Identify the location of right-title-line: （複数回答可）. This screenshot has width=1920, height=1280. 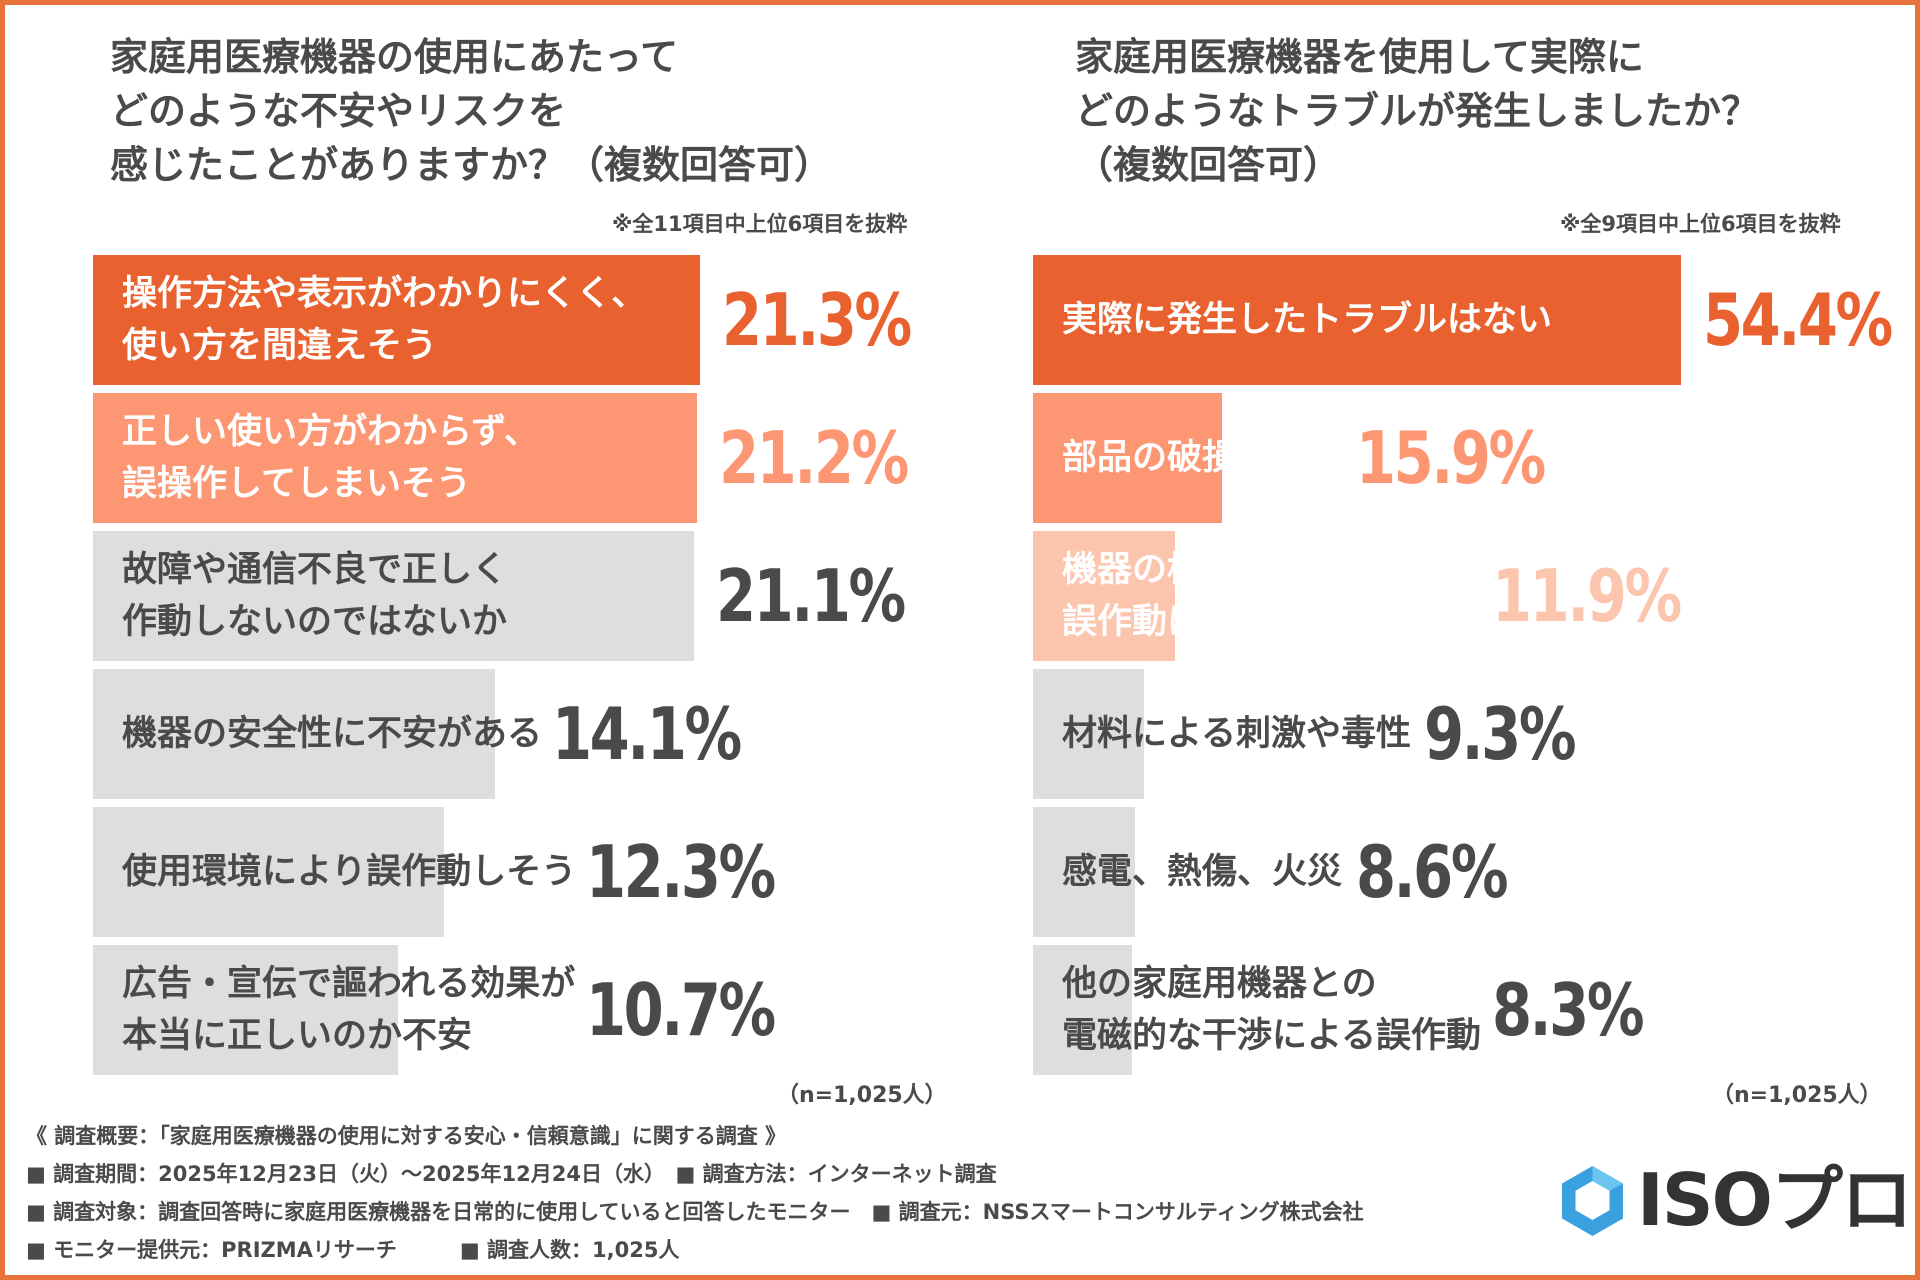
(1208, 165).